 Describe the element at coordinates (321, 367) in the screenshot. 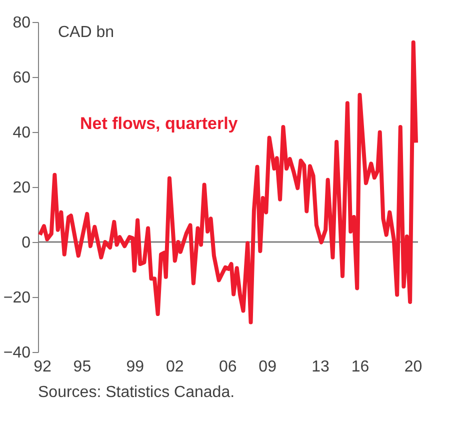

I see `x-tick-label: 13` at that location.